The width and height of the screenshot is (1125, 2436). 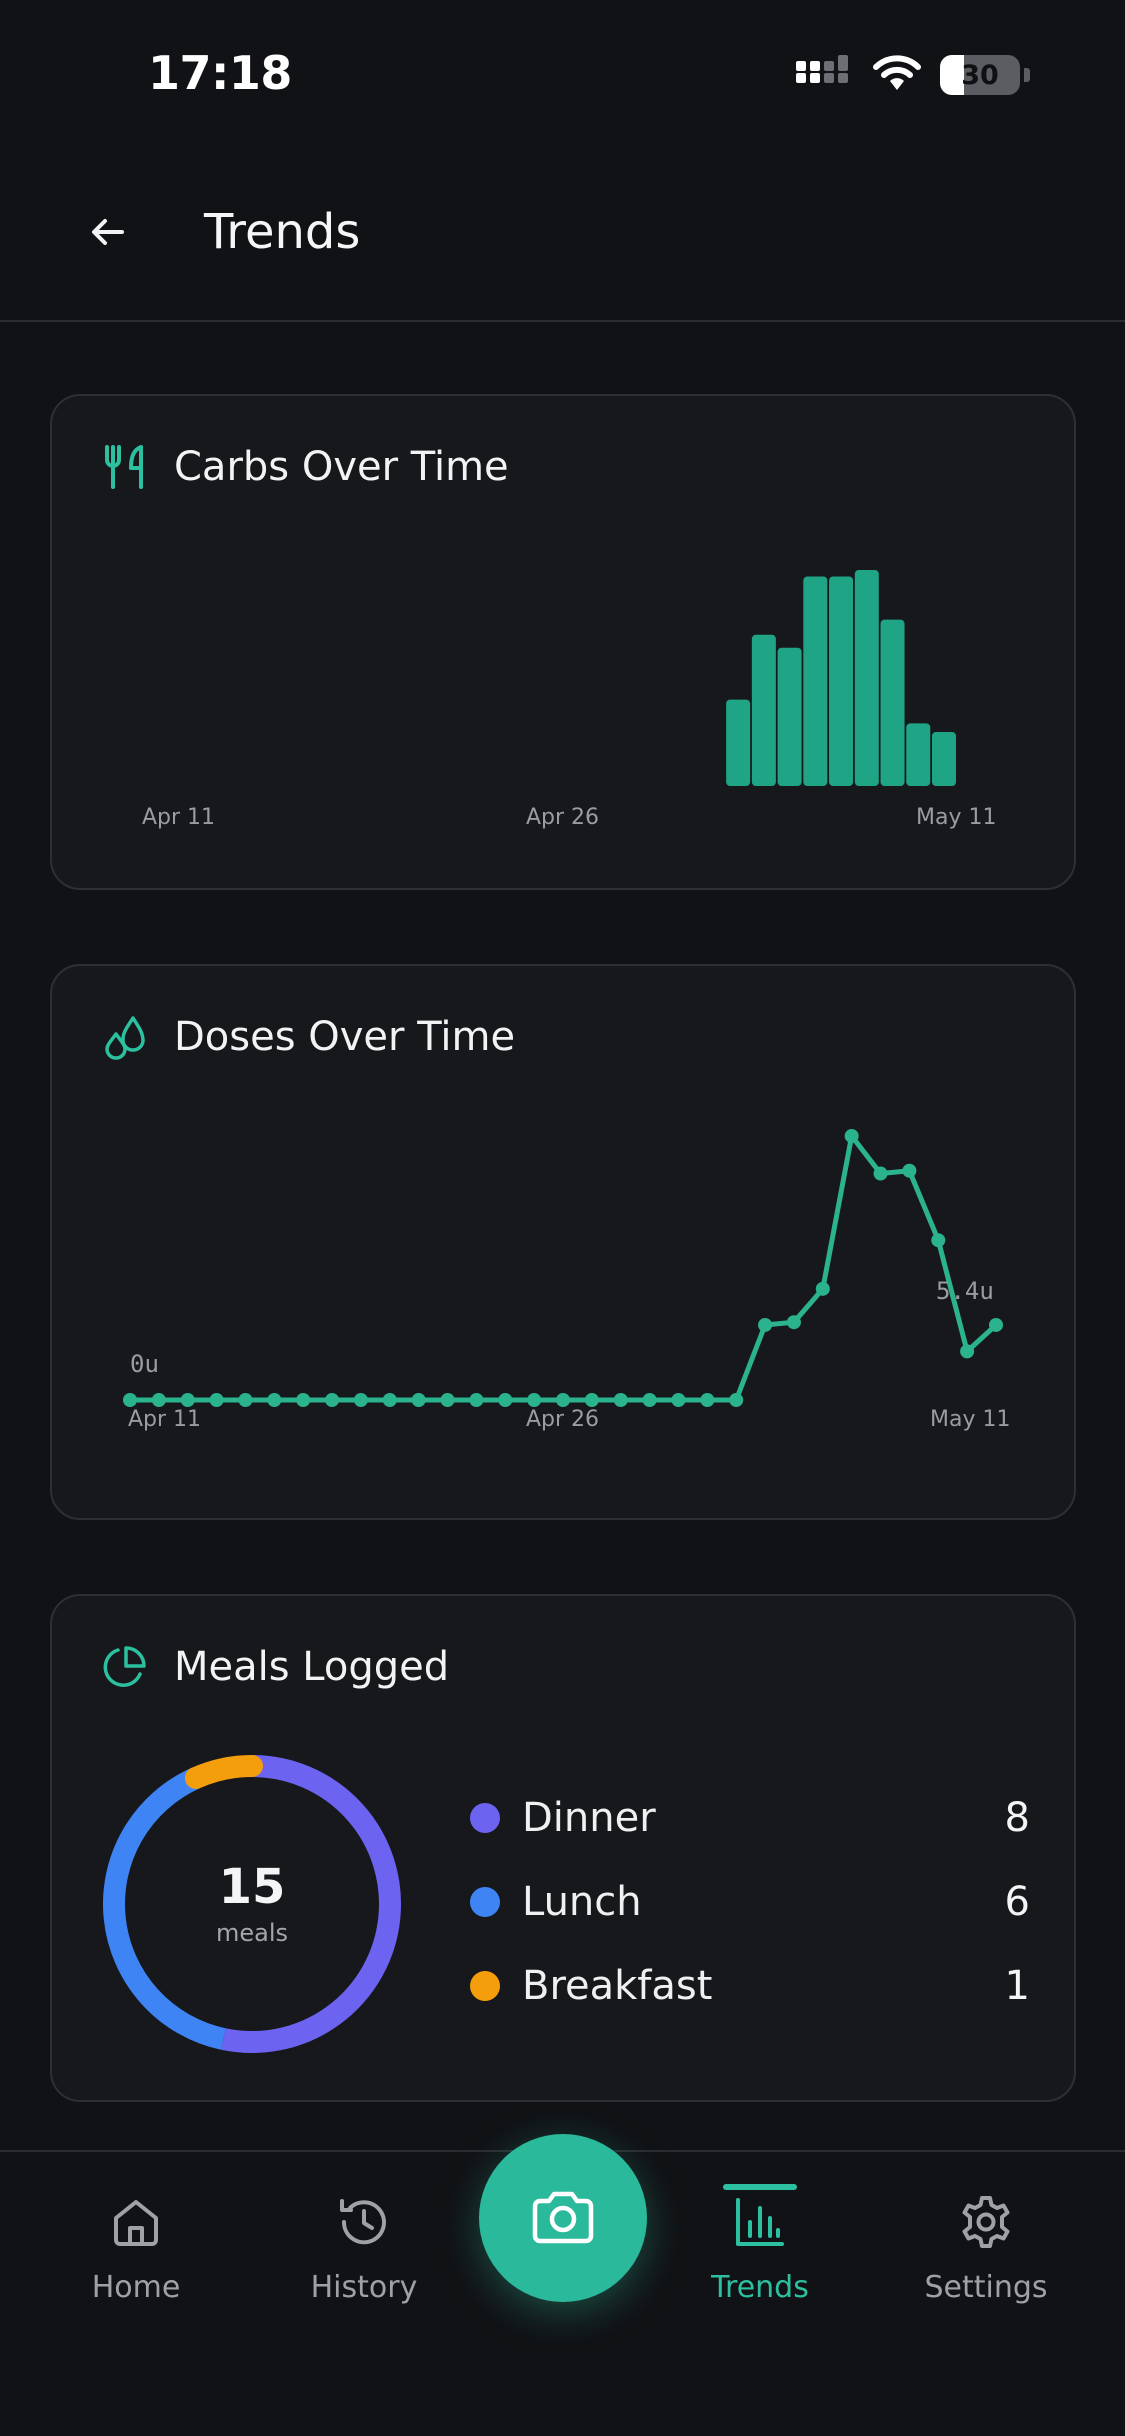 What do you see at coordinates (760, 2287) in the screenshot?
I see `nav-trends-label: Trends` at bounding box center [760, 2287].